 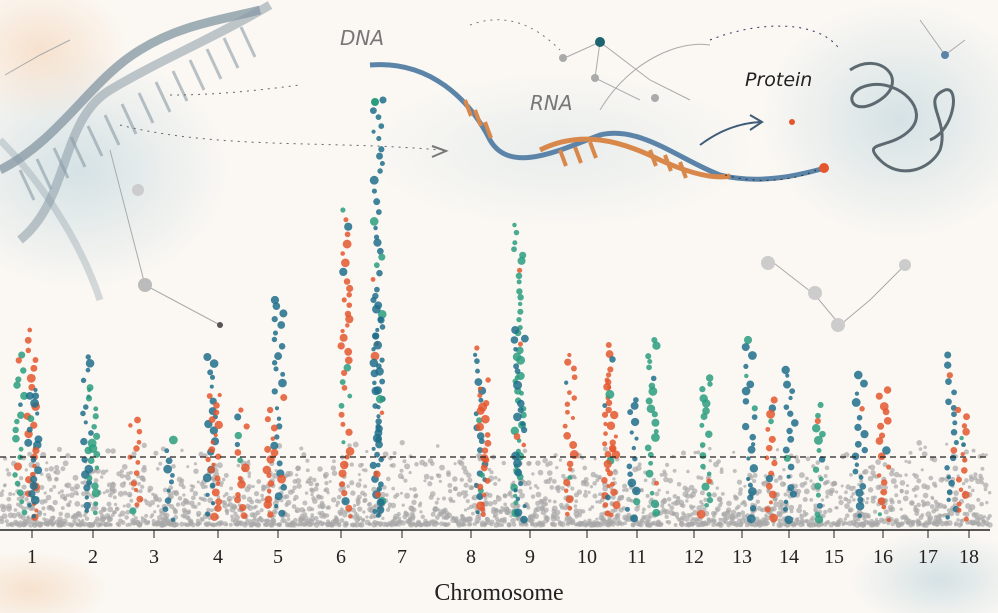 I want to click on x-tick-label: 10, so click(x=587, y=557).